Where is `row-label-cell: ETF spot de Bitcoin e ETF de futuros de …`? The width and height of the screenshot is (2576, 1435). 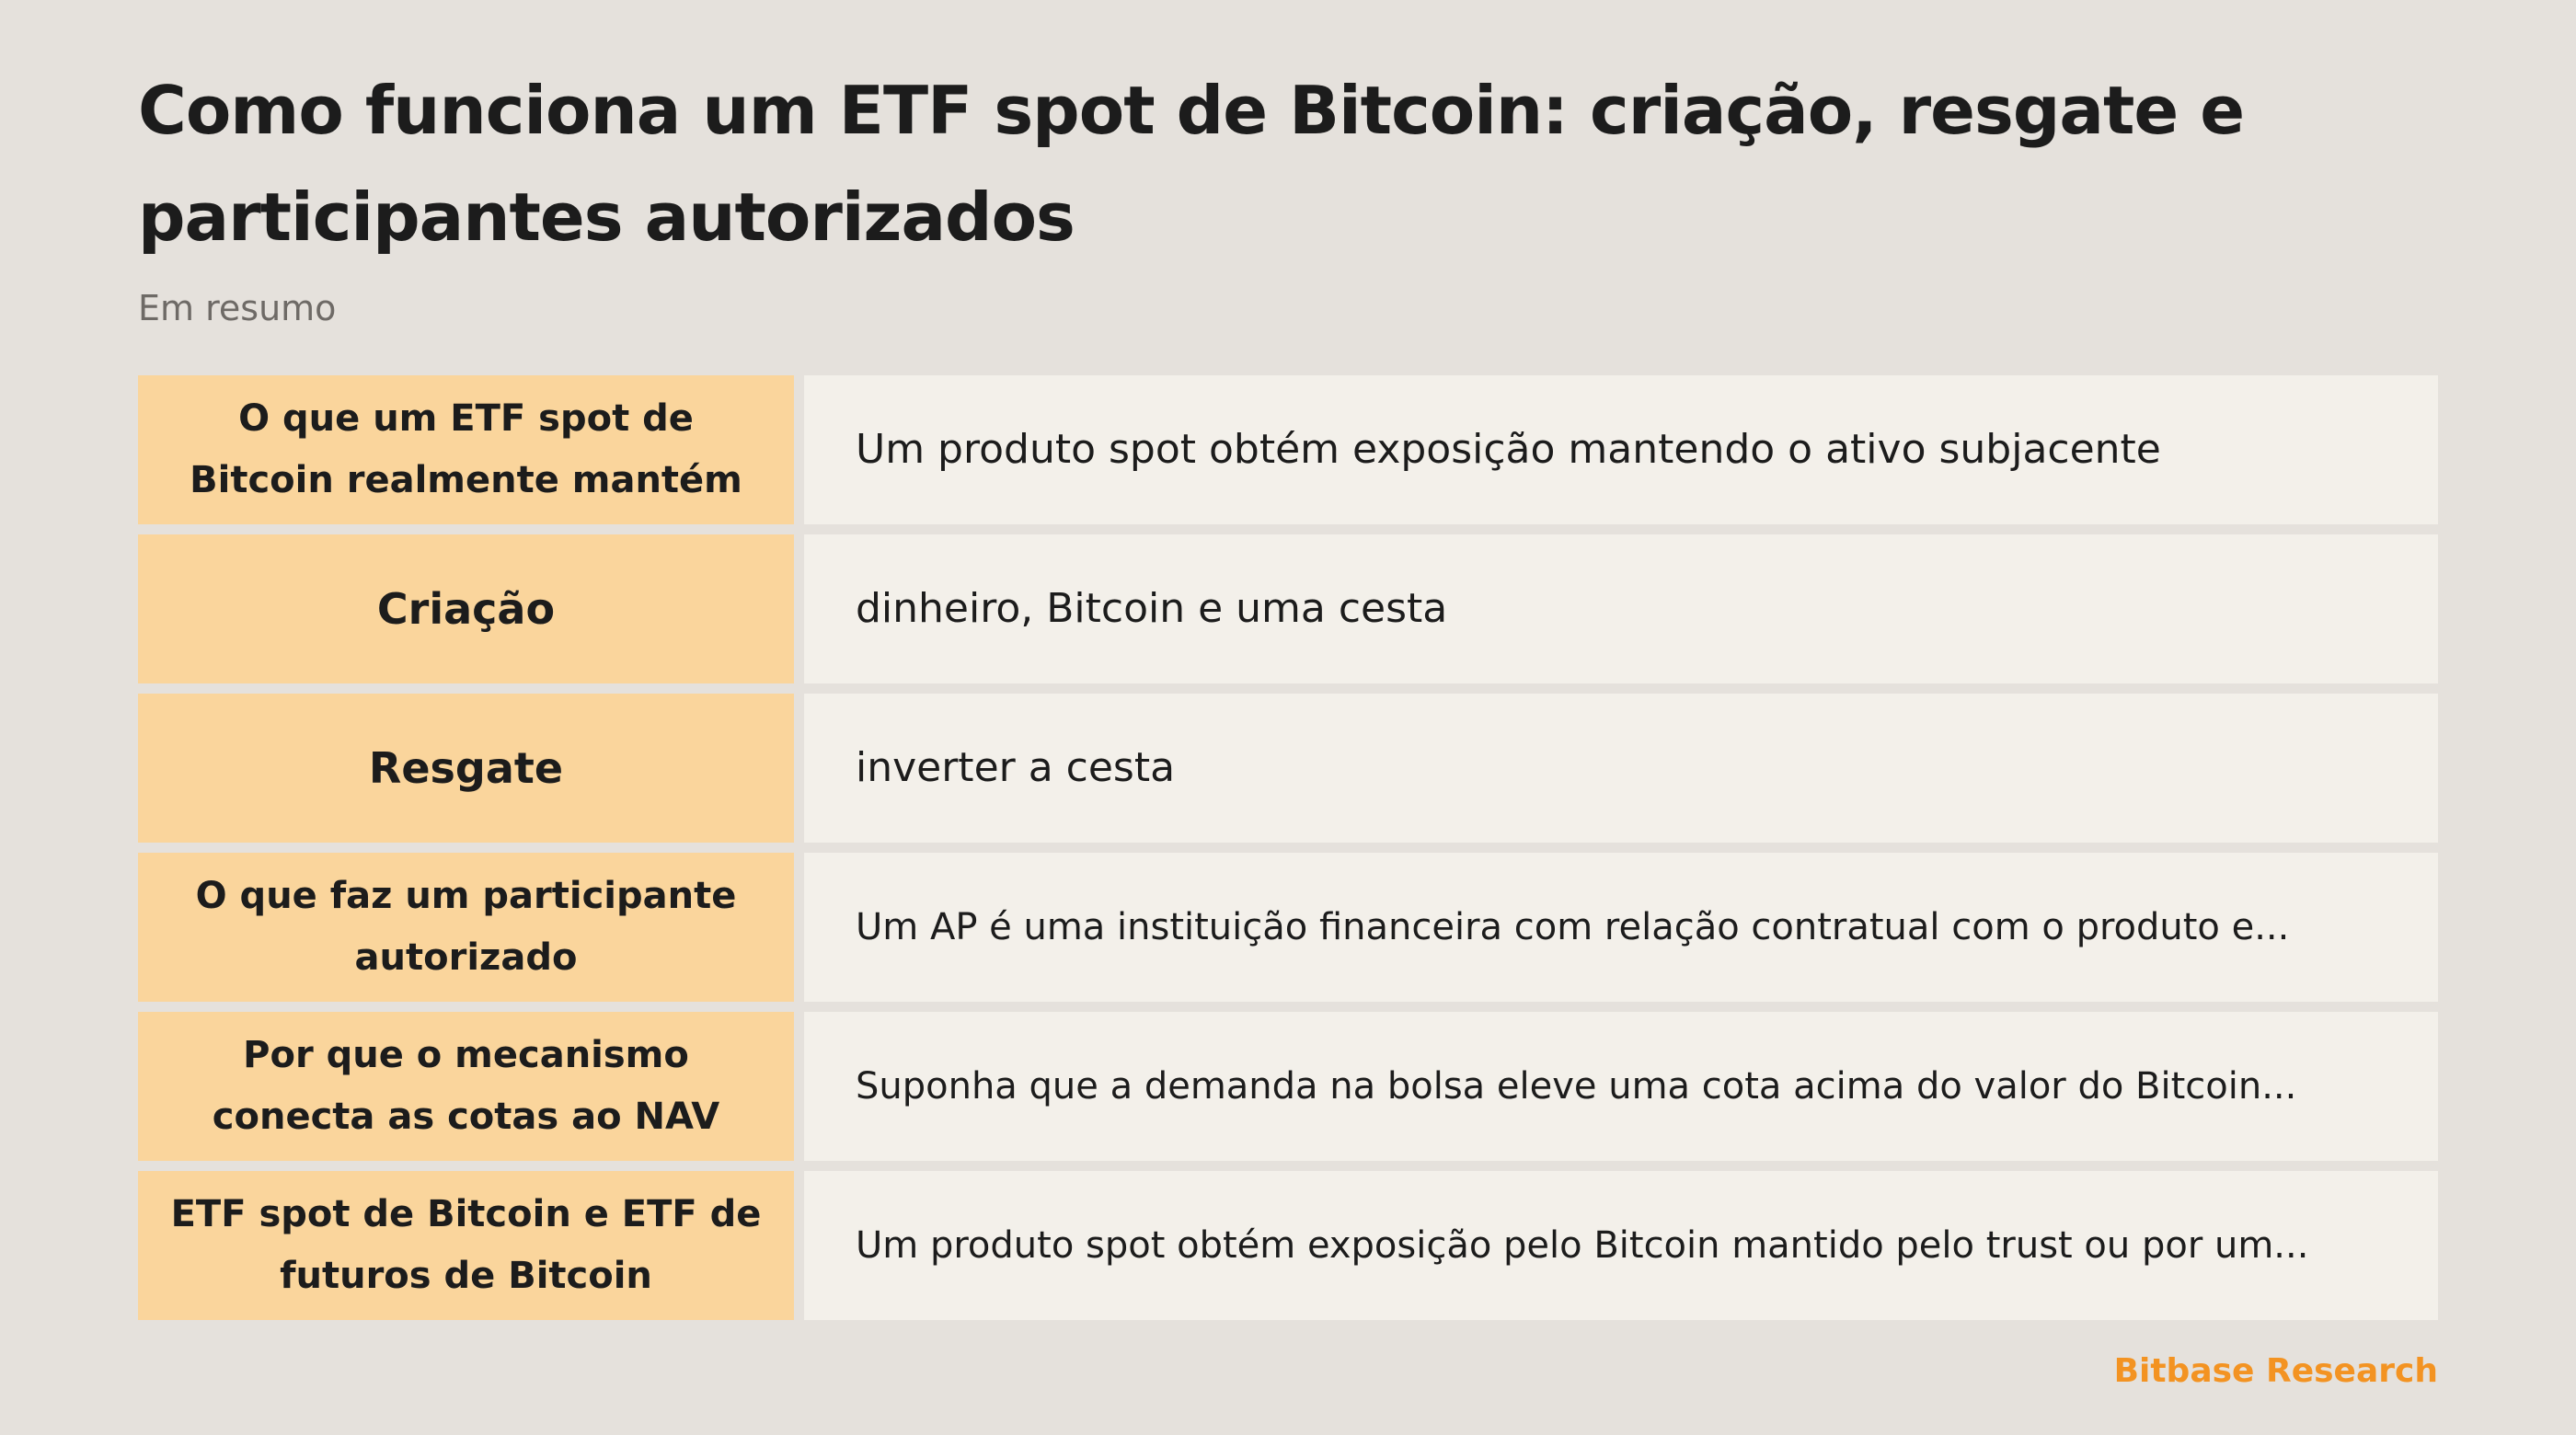 row-label-cell: ETF spot de Bitcoin e ETF de futuros de … is located at coordinates (466, 1245).